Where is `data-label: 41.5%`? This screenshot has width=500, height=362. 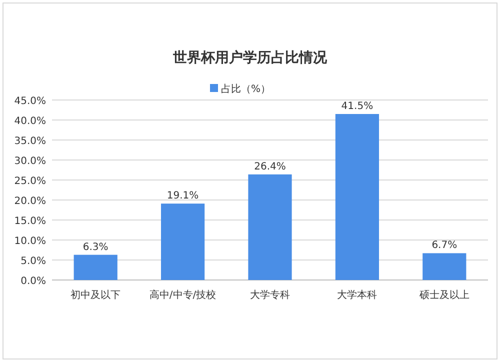 data-label: 41.5% is located at coordinates (357, 106).